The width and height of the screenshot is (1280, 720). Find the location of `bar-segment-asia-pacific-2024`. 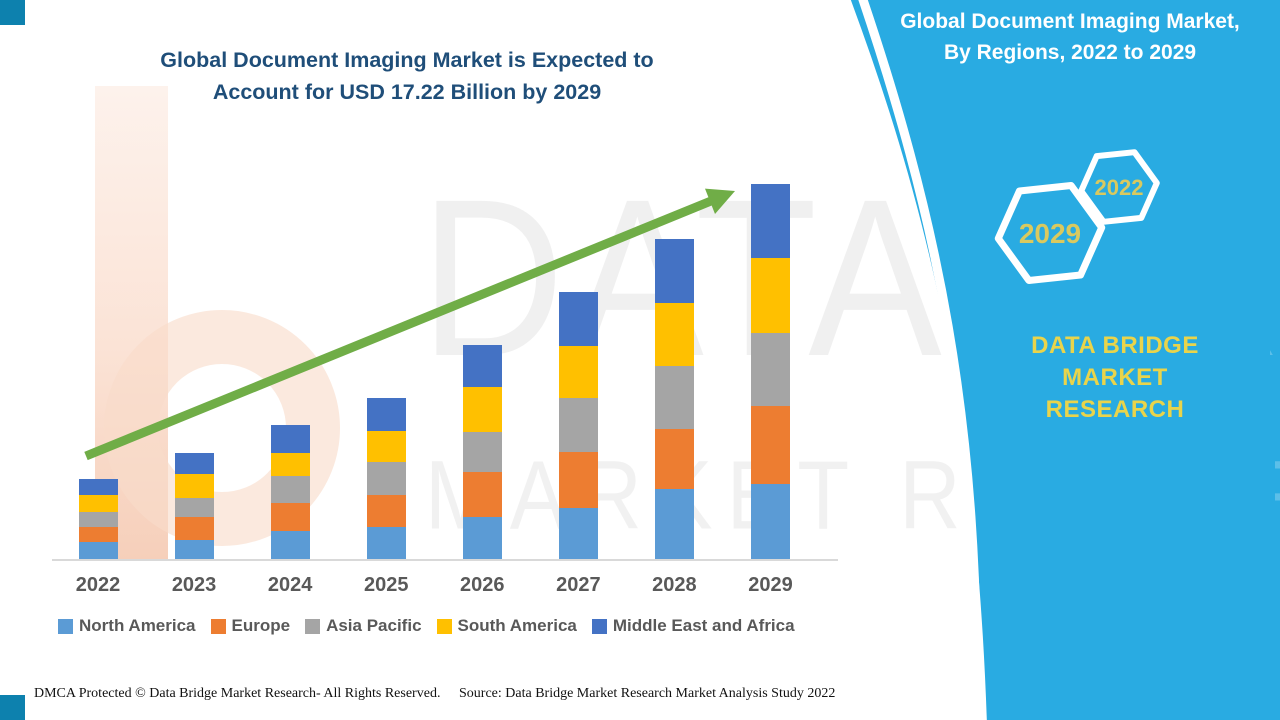

bar-segment-asia-pacific-2024 is located at coordinates (290, 489).